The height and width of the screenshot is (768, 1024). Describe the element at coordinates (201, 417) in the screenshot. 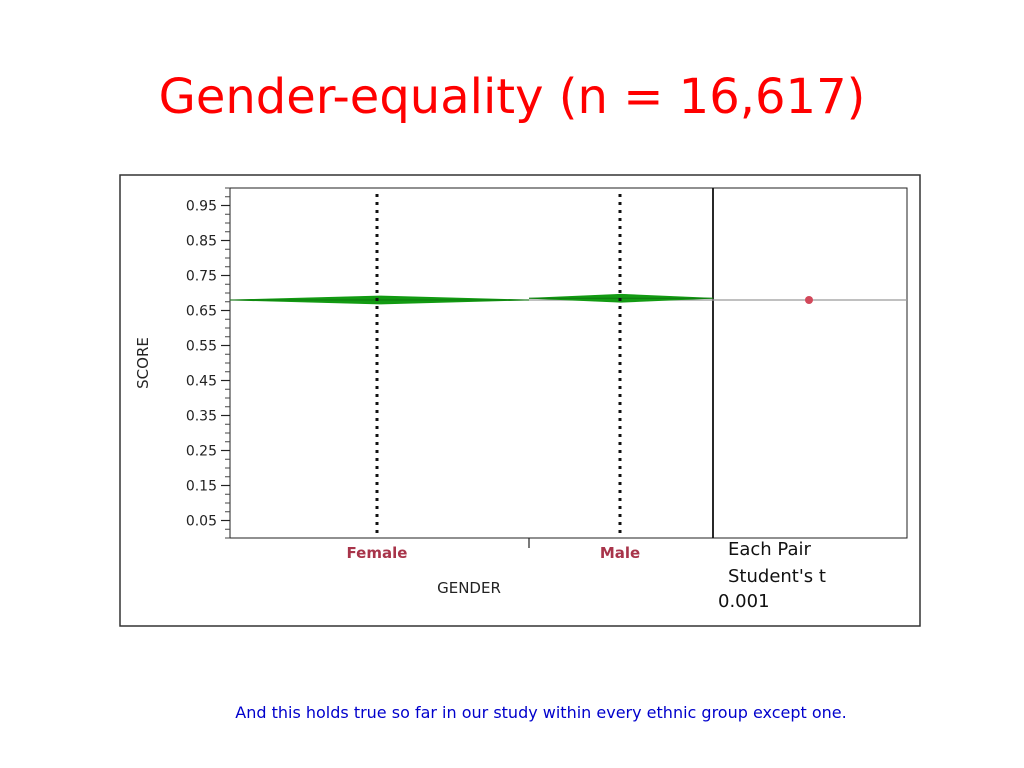

I see `y-tick-label: 0.35` at that location.